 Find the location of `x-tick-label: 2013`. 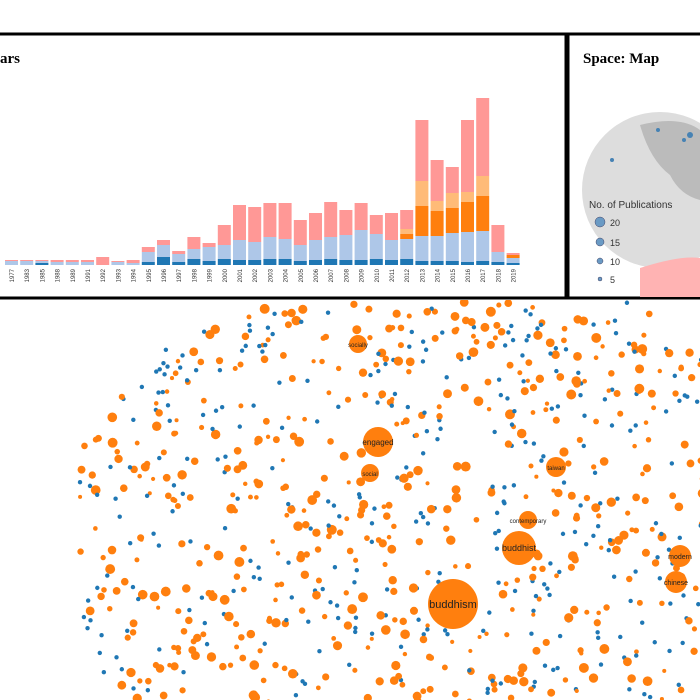

x-tick-label: 2013 is located at coordinates (423, 275).